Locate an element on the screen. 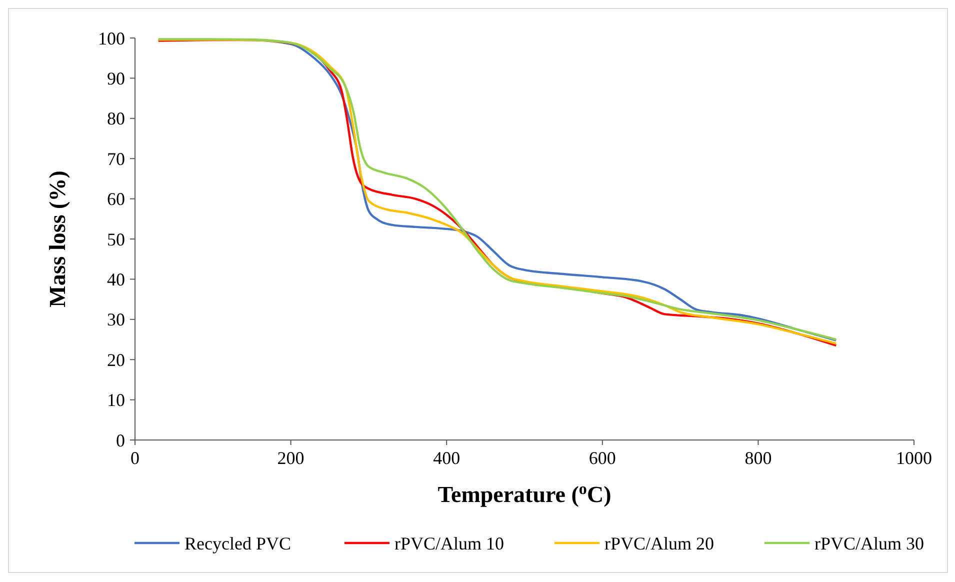 This screenshot has height=582, width=955. y-tick-label: 60 is located at coordinates (116, 199).